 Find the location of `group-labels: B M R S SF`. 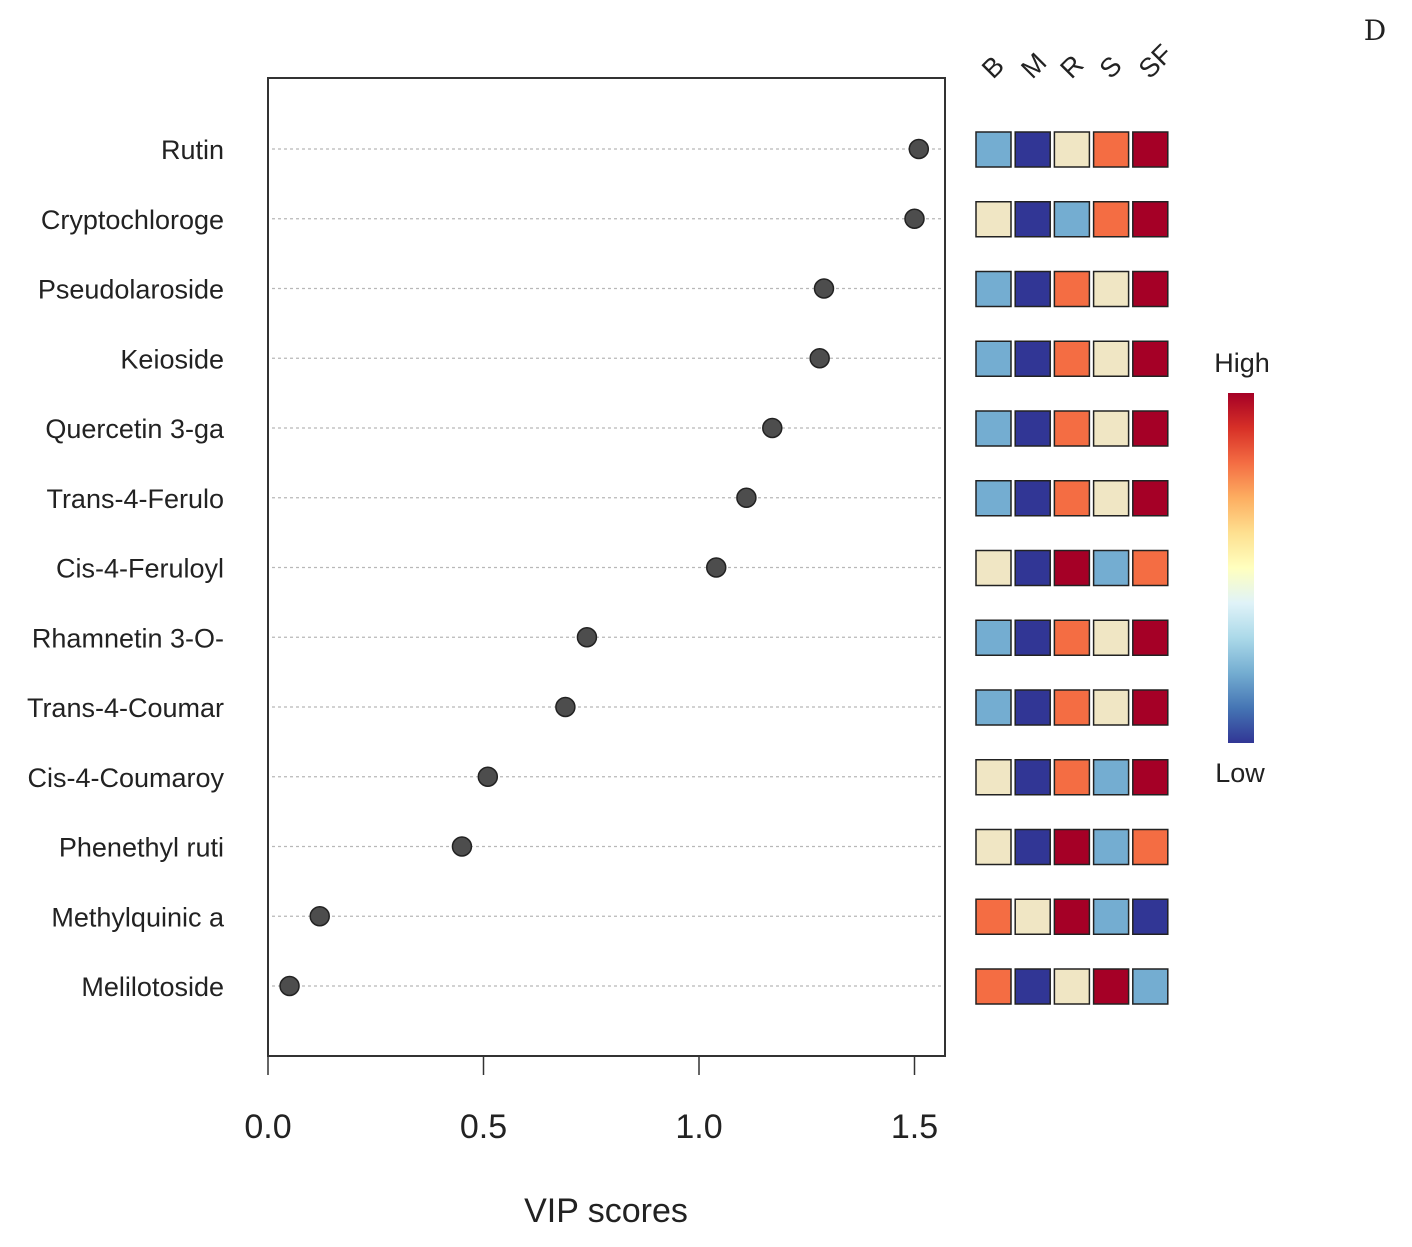

group-labels: B M R S SF is located at coordinates (1077, 62).